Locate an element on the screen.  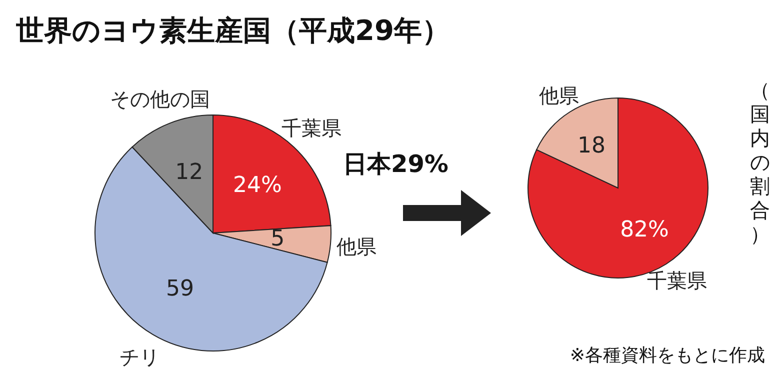
data-label: 24% is located at coordinates (257, 185).